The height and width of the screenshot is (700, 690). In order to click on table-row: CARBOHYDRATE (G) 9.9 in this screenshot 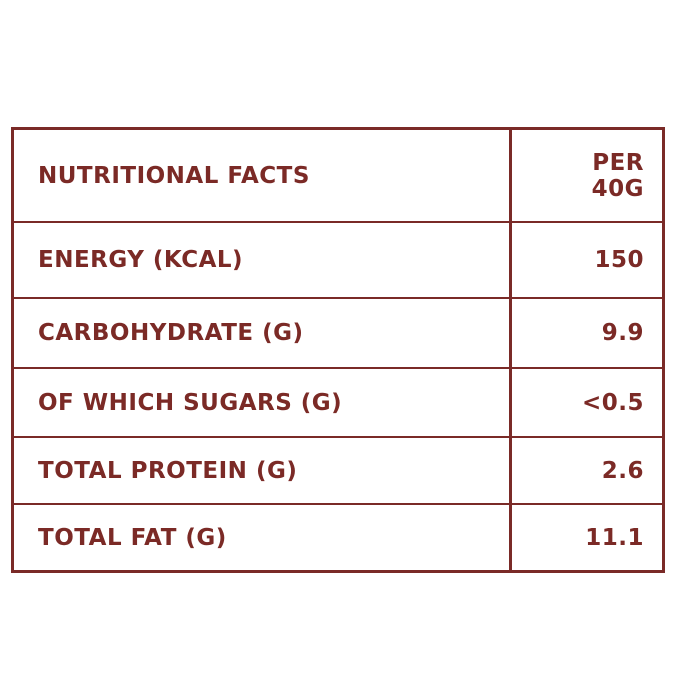, I will do `click(338, 333)`.